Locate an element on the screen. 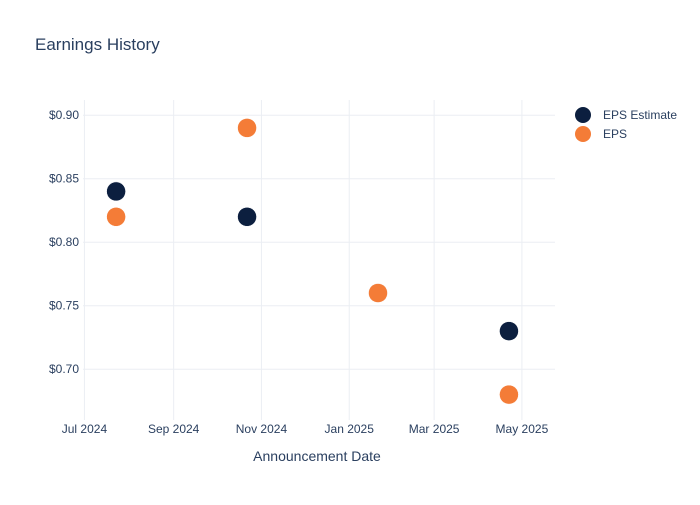 The height and width of the screenshot is (505, 700). legend: EPS Estimate EPS is located at coordinates (626, 124).